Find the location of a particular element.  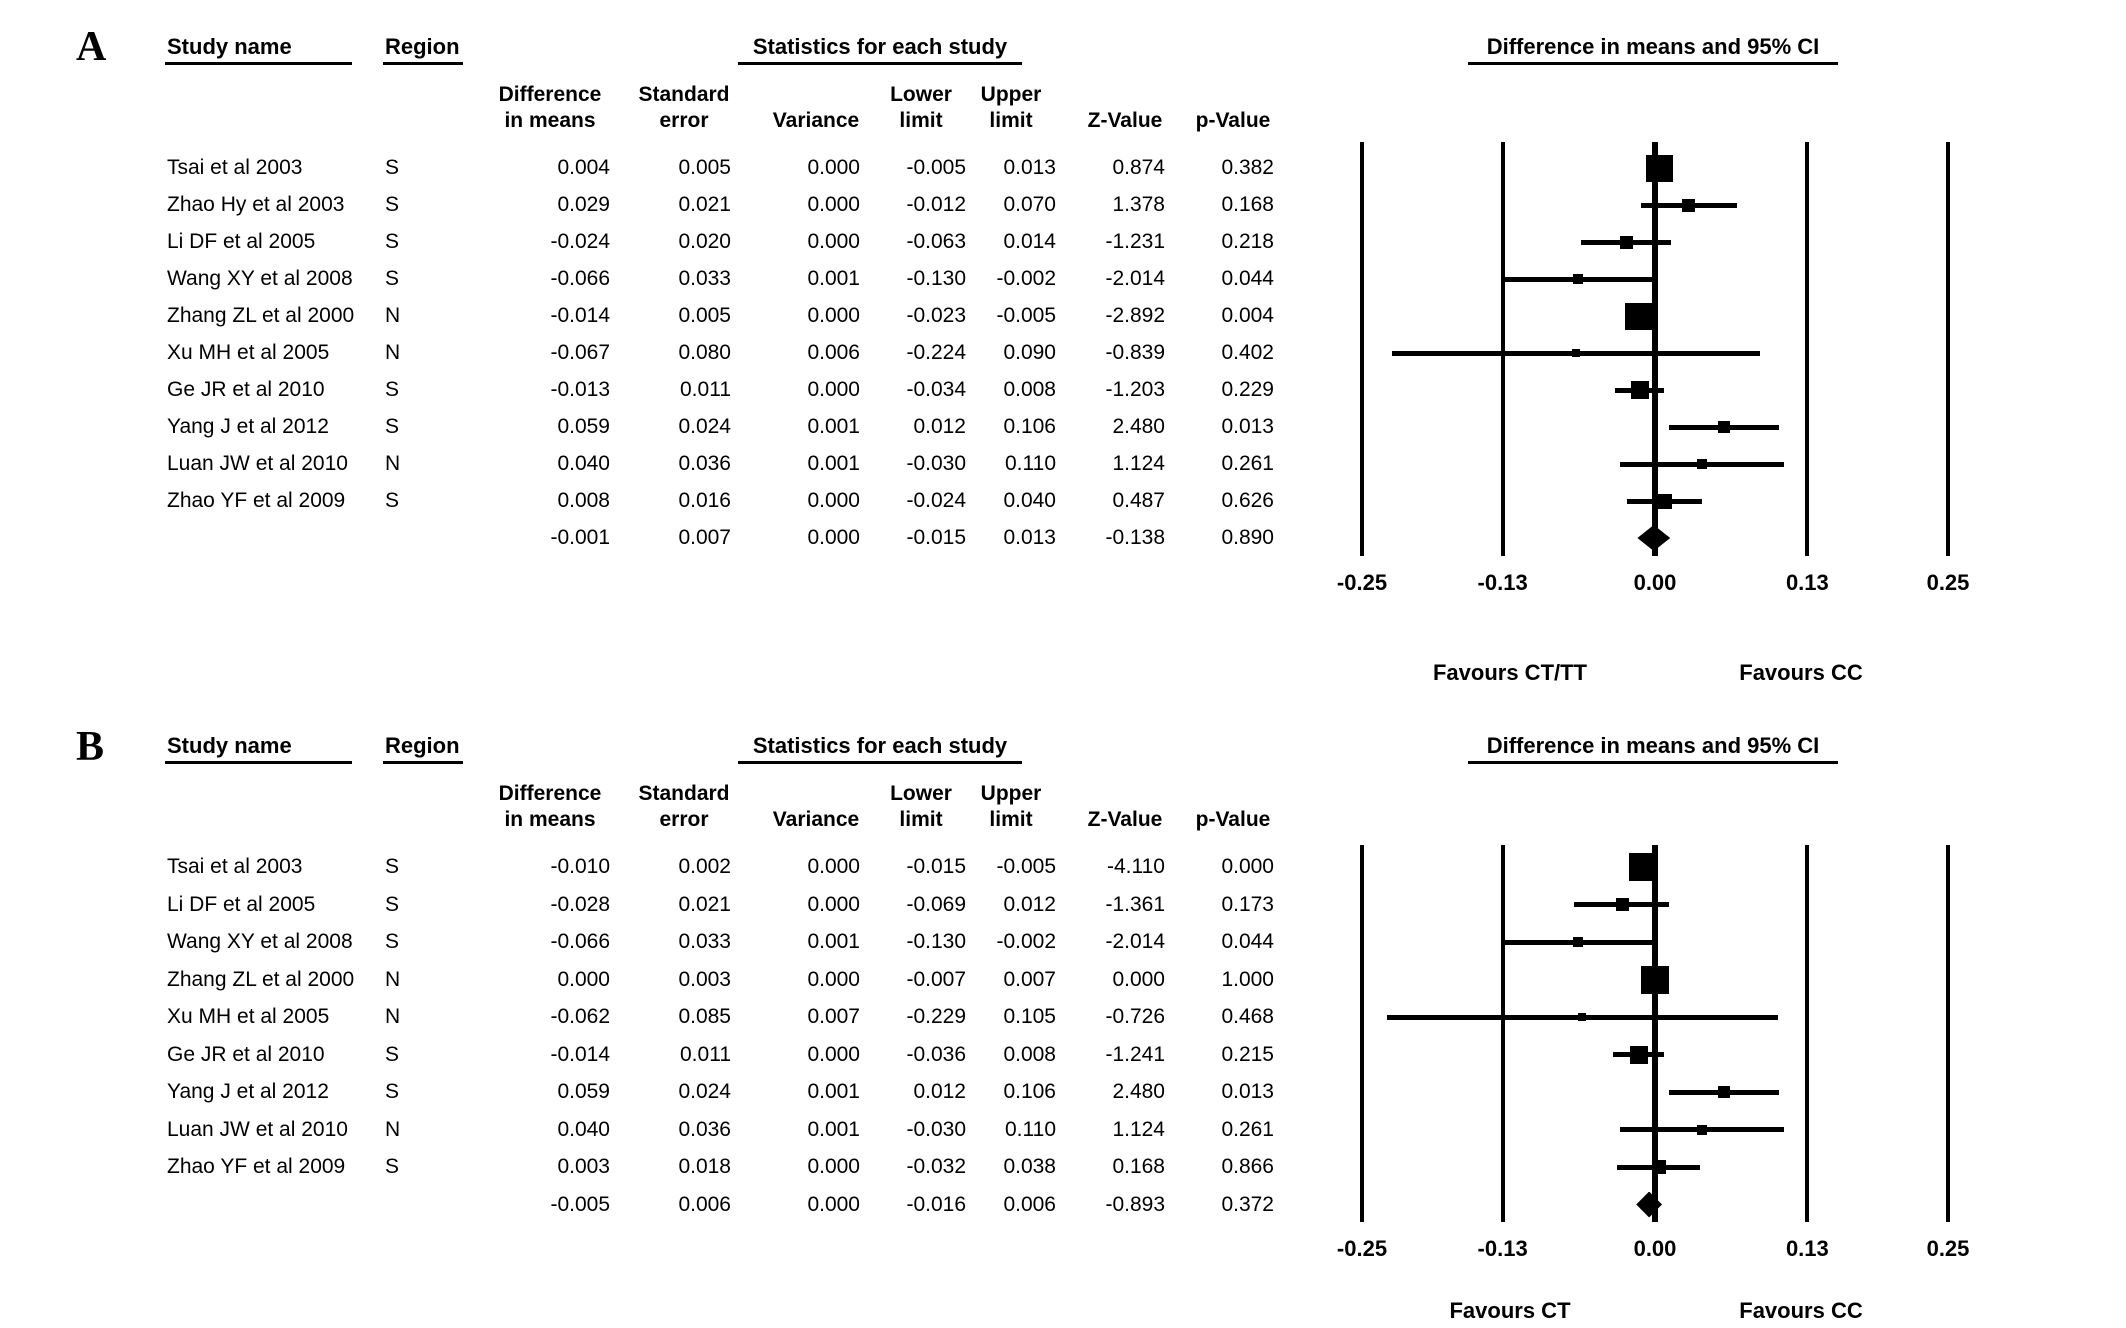

stat-cell: 0.059 is located at coordinates (583, 1091).